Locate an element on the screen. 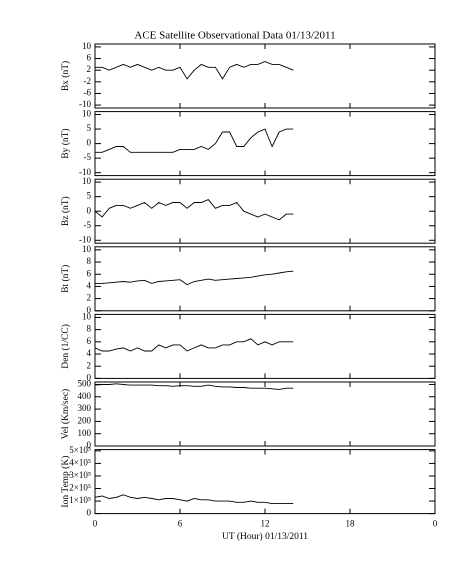 Image resolution: width=453 pixels, height=566 pixels. y-tick-label: 100 is located at coordinates (85, 433).